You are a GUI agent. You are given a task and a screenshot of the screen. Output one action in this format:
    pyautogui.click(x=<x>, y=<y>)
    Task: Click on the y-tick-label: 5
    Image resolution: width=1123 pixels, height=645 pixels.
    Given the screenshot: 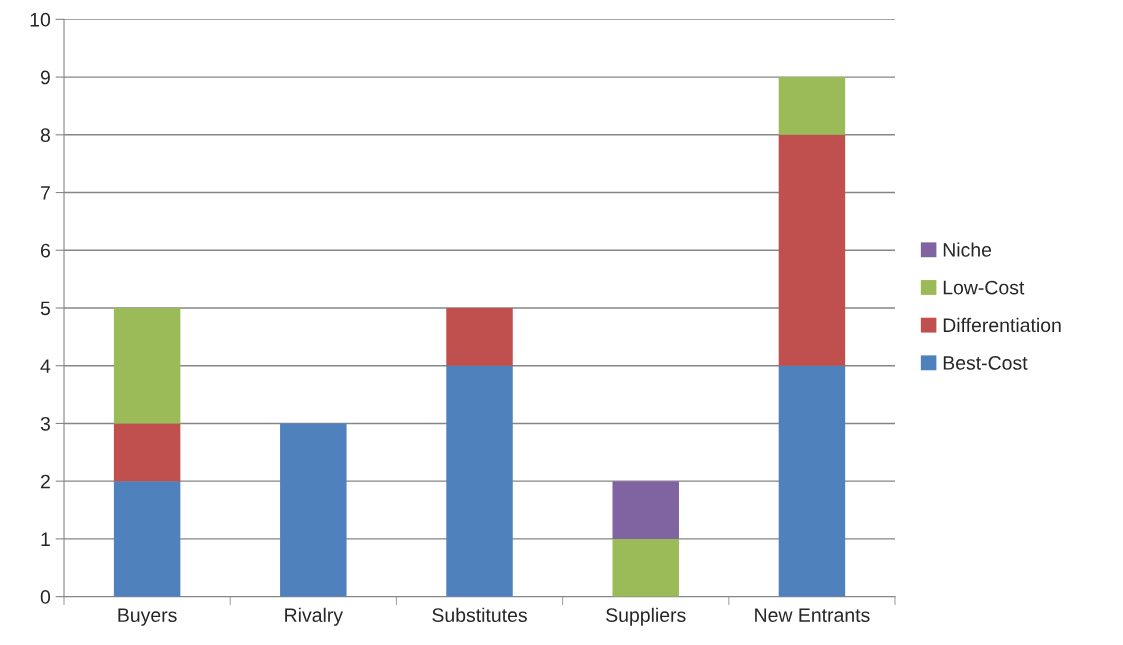 What is the action you would take?
    pyautogui.click(x=45, y=308)
    